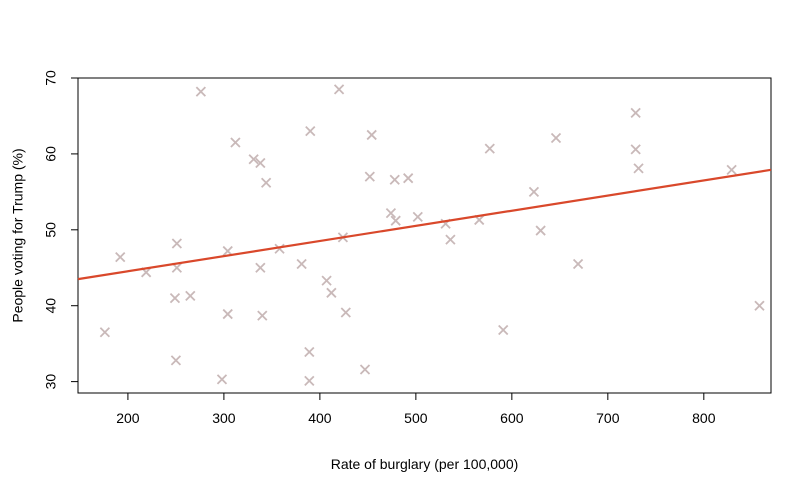 The height and width of the screenshot is (492, 812). What do you see at coordinates (51, 382) in the screenshot?
I see `y-tick-label: 30` at bounding box center [51, 382].